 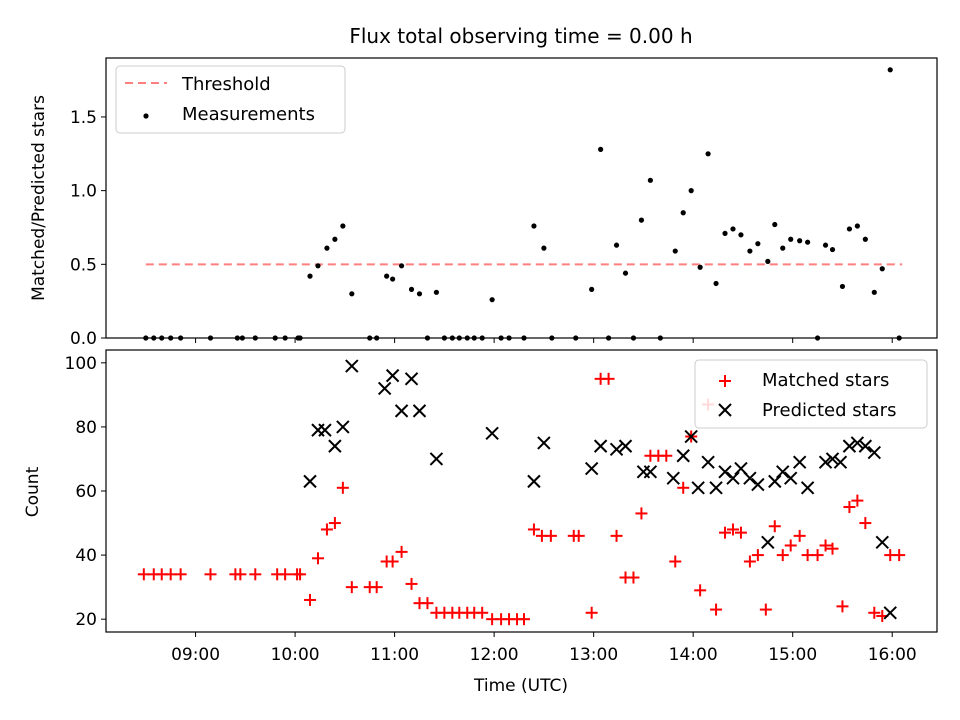 I want to click on x-tick-label: 11:00, so click(x=394, y=655).